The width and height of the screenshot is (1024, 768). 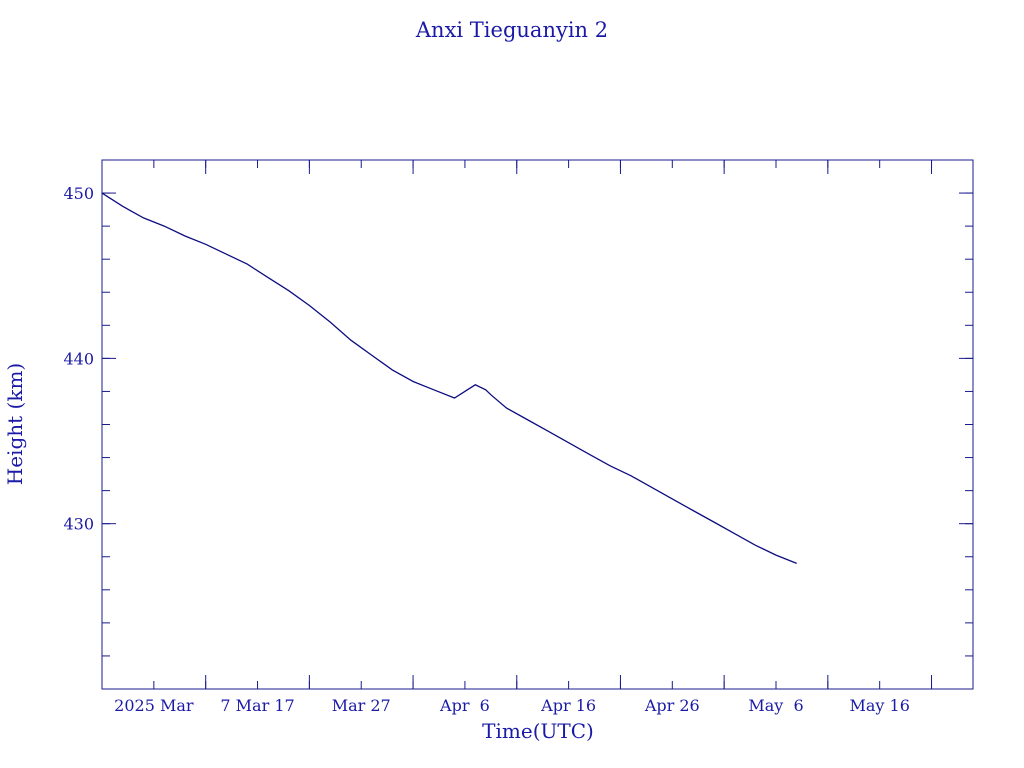 I want to click on y-tick-label: 430, so click(x=78, y=524).